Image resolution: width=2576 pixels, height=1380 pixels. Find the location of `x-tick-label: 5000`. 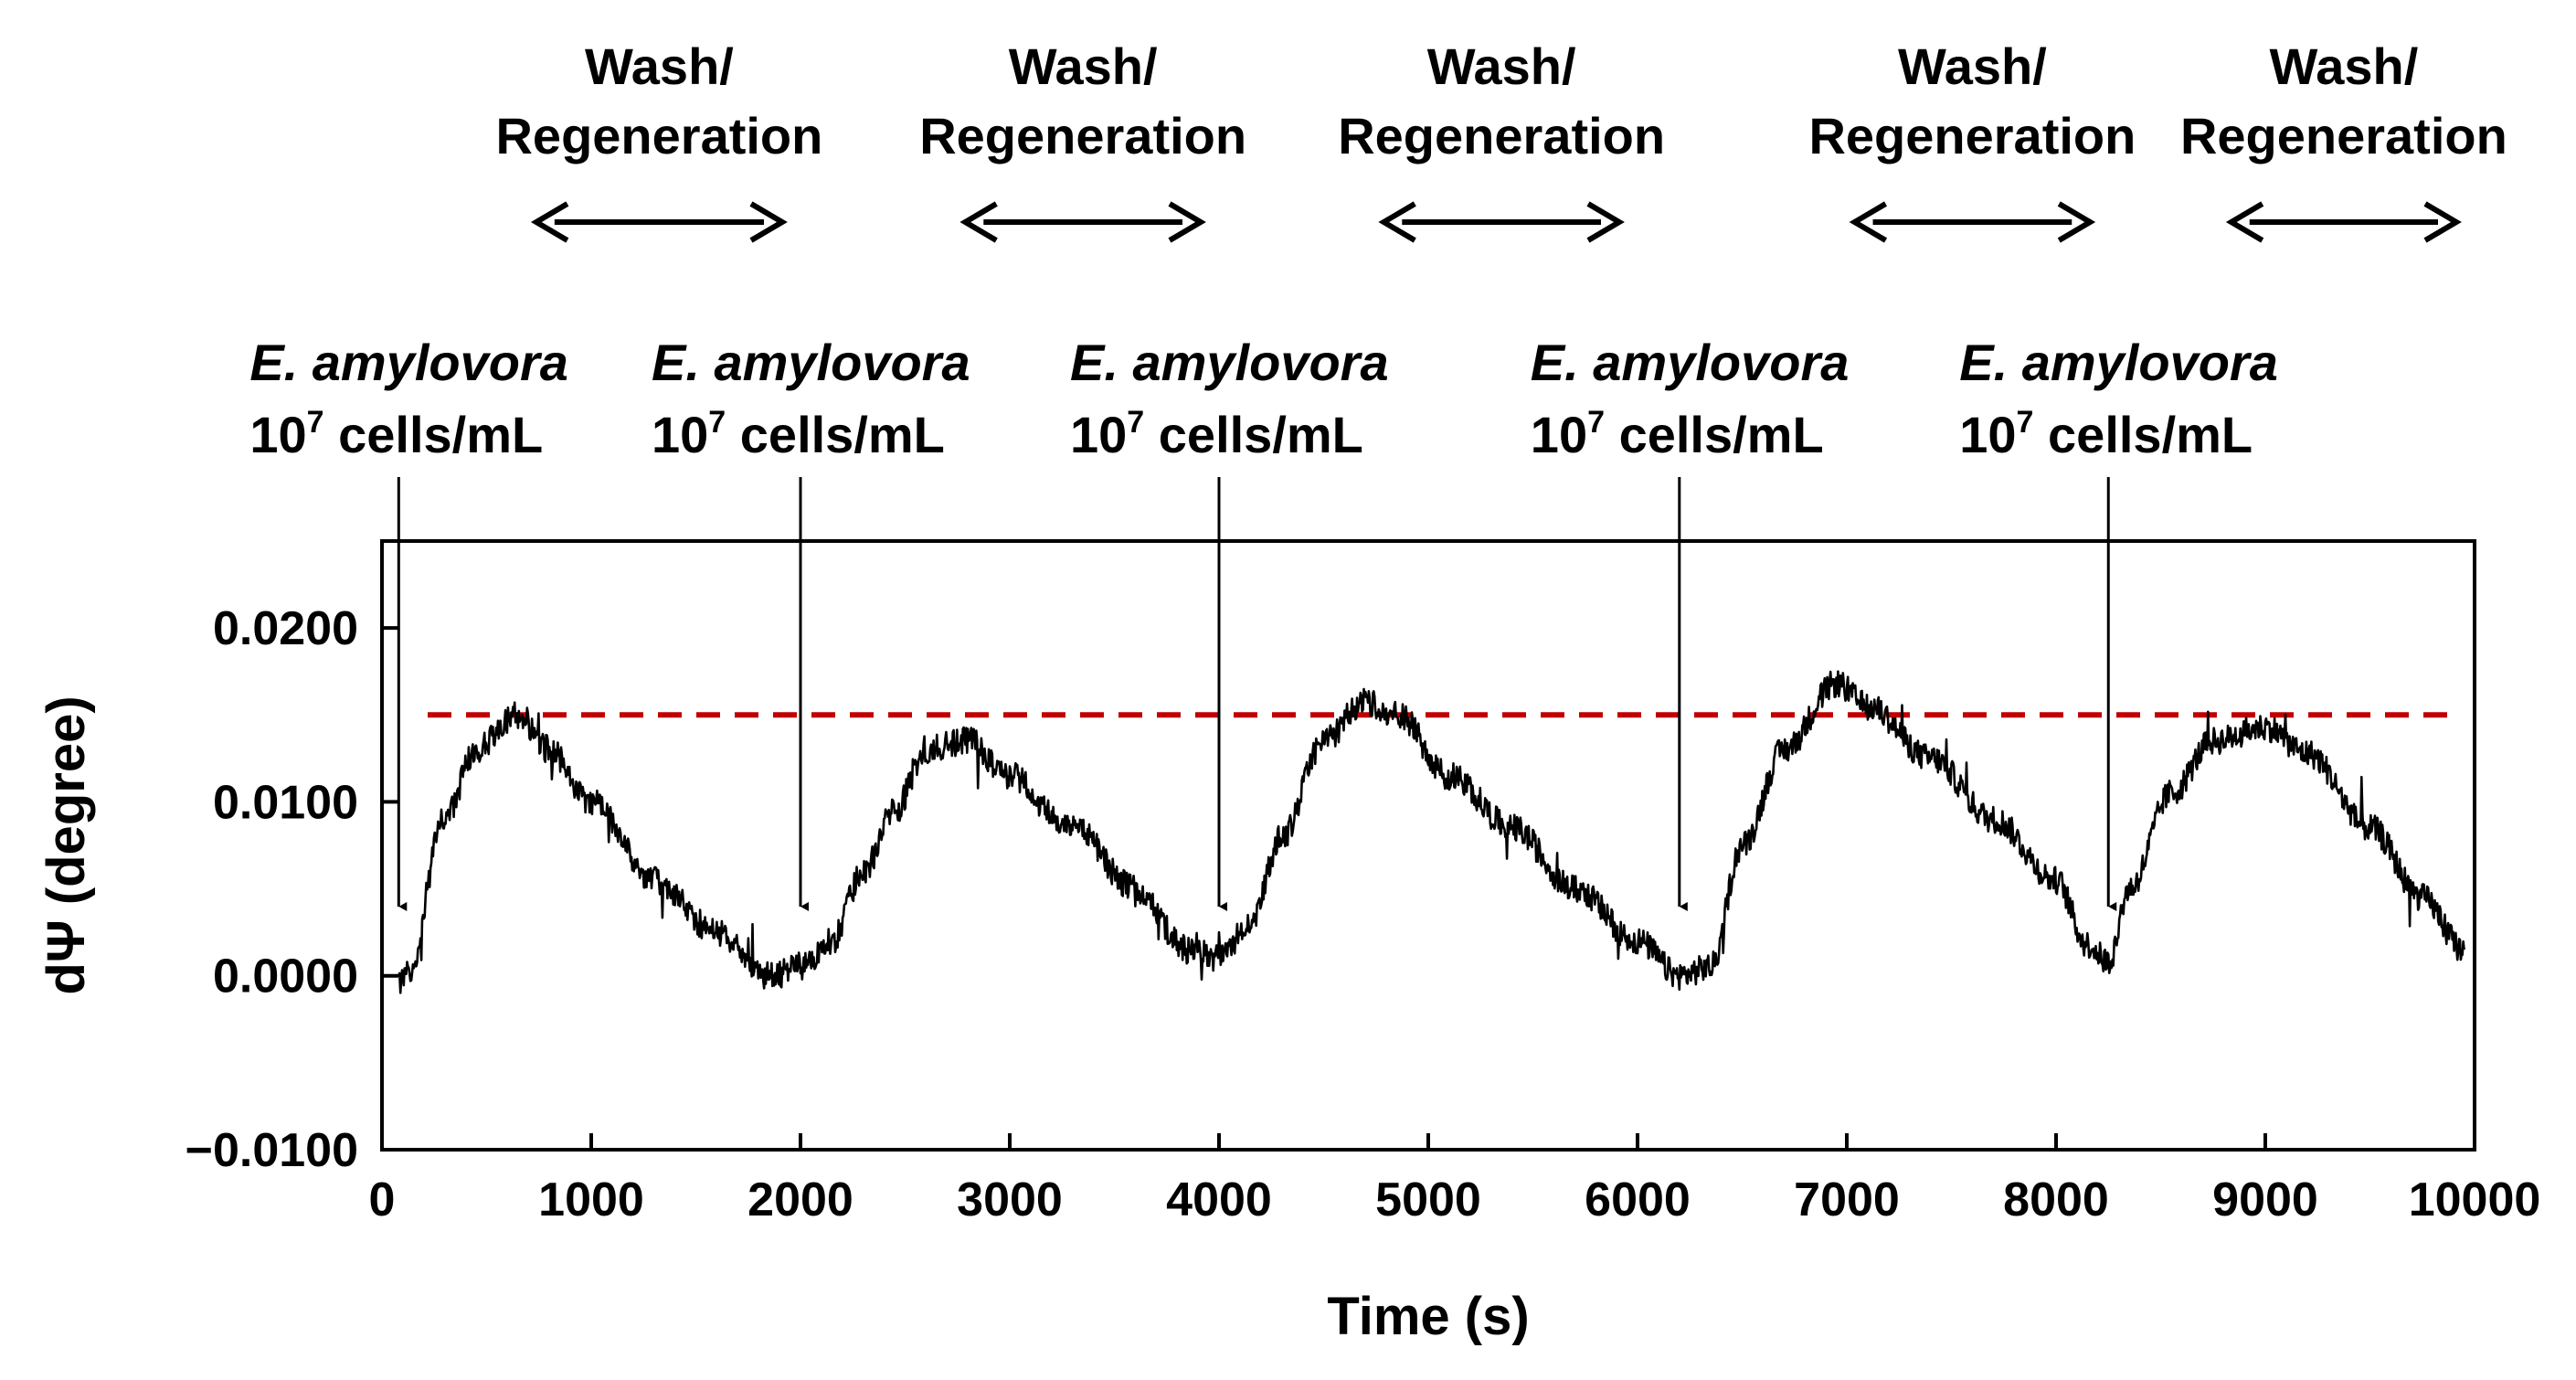

x-tick-label: 5000 is located at coordinates (1428, 1199).